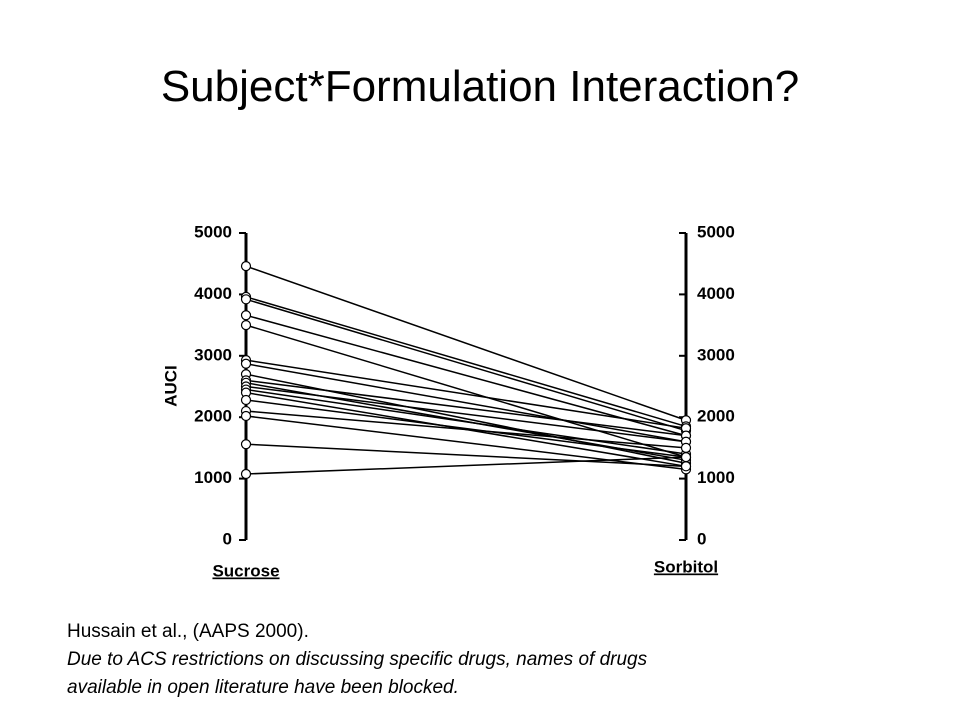 Image resolution: width=960 pixels, height=720 pixels. I want to click on y-tick-label: 2000, so click(213, 416).